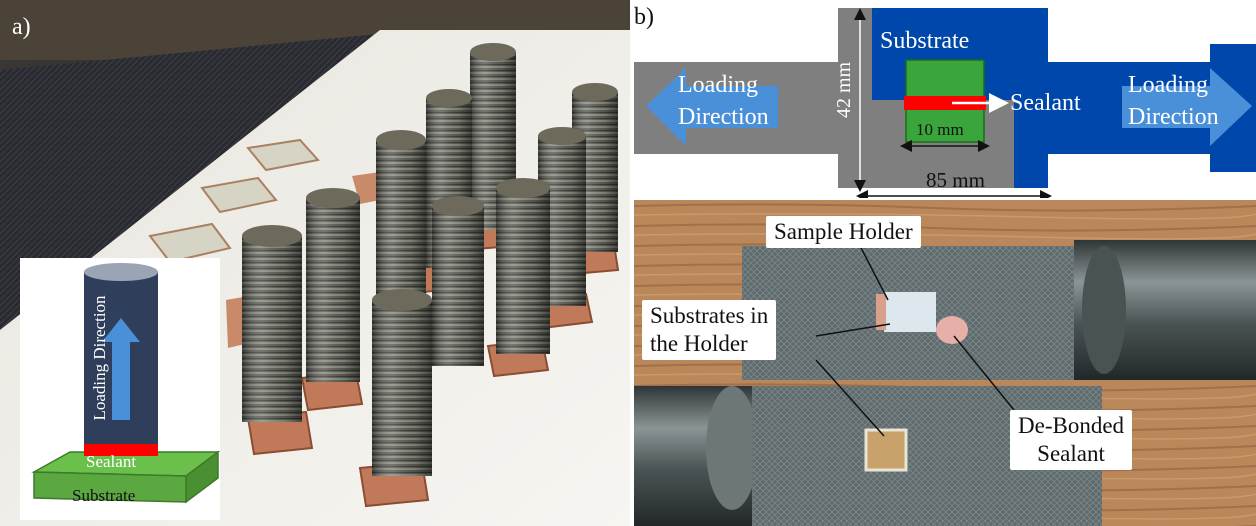  I want to click on square-dimension-label: 10 mm, so click(940, 129).